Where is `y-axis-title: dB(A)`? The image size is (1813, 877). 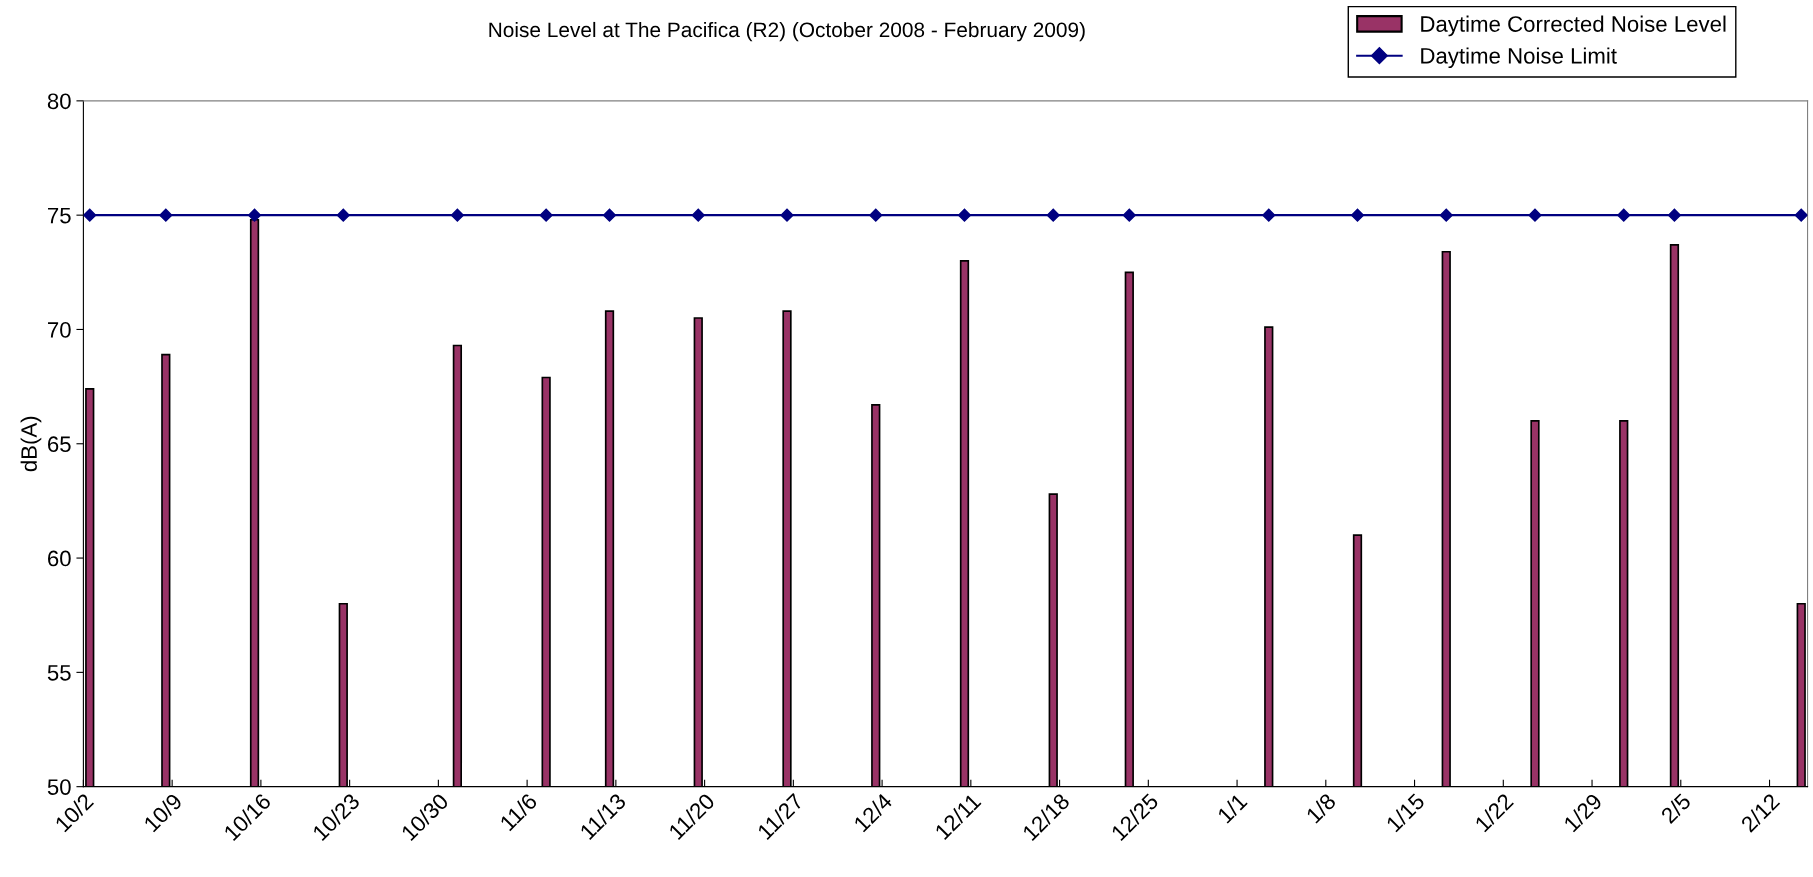 y-axis-title: dB(A) is located at coordinates (31, 444).